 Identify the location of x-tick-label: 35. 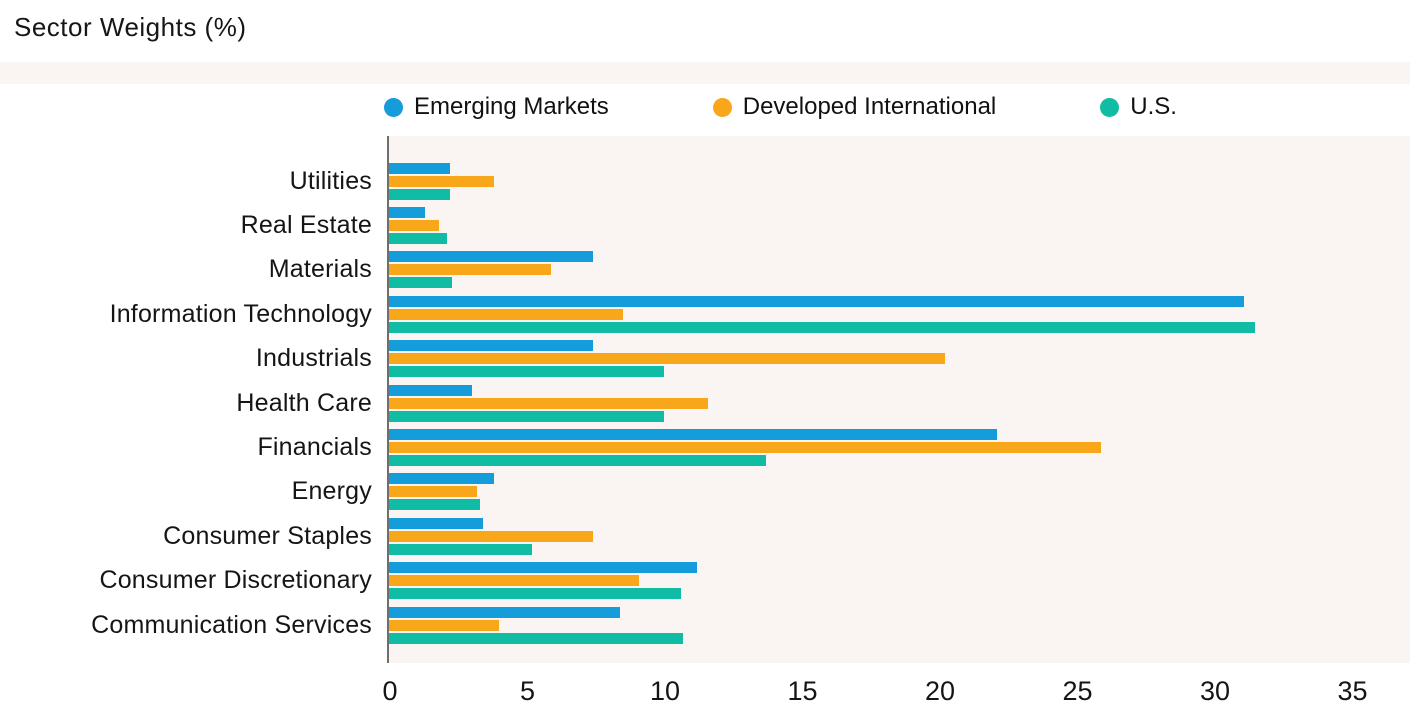
(1352, 691).